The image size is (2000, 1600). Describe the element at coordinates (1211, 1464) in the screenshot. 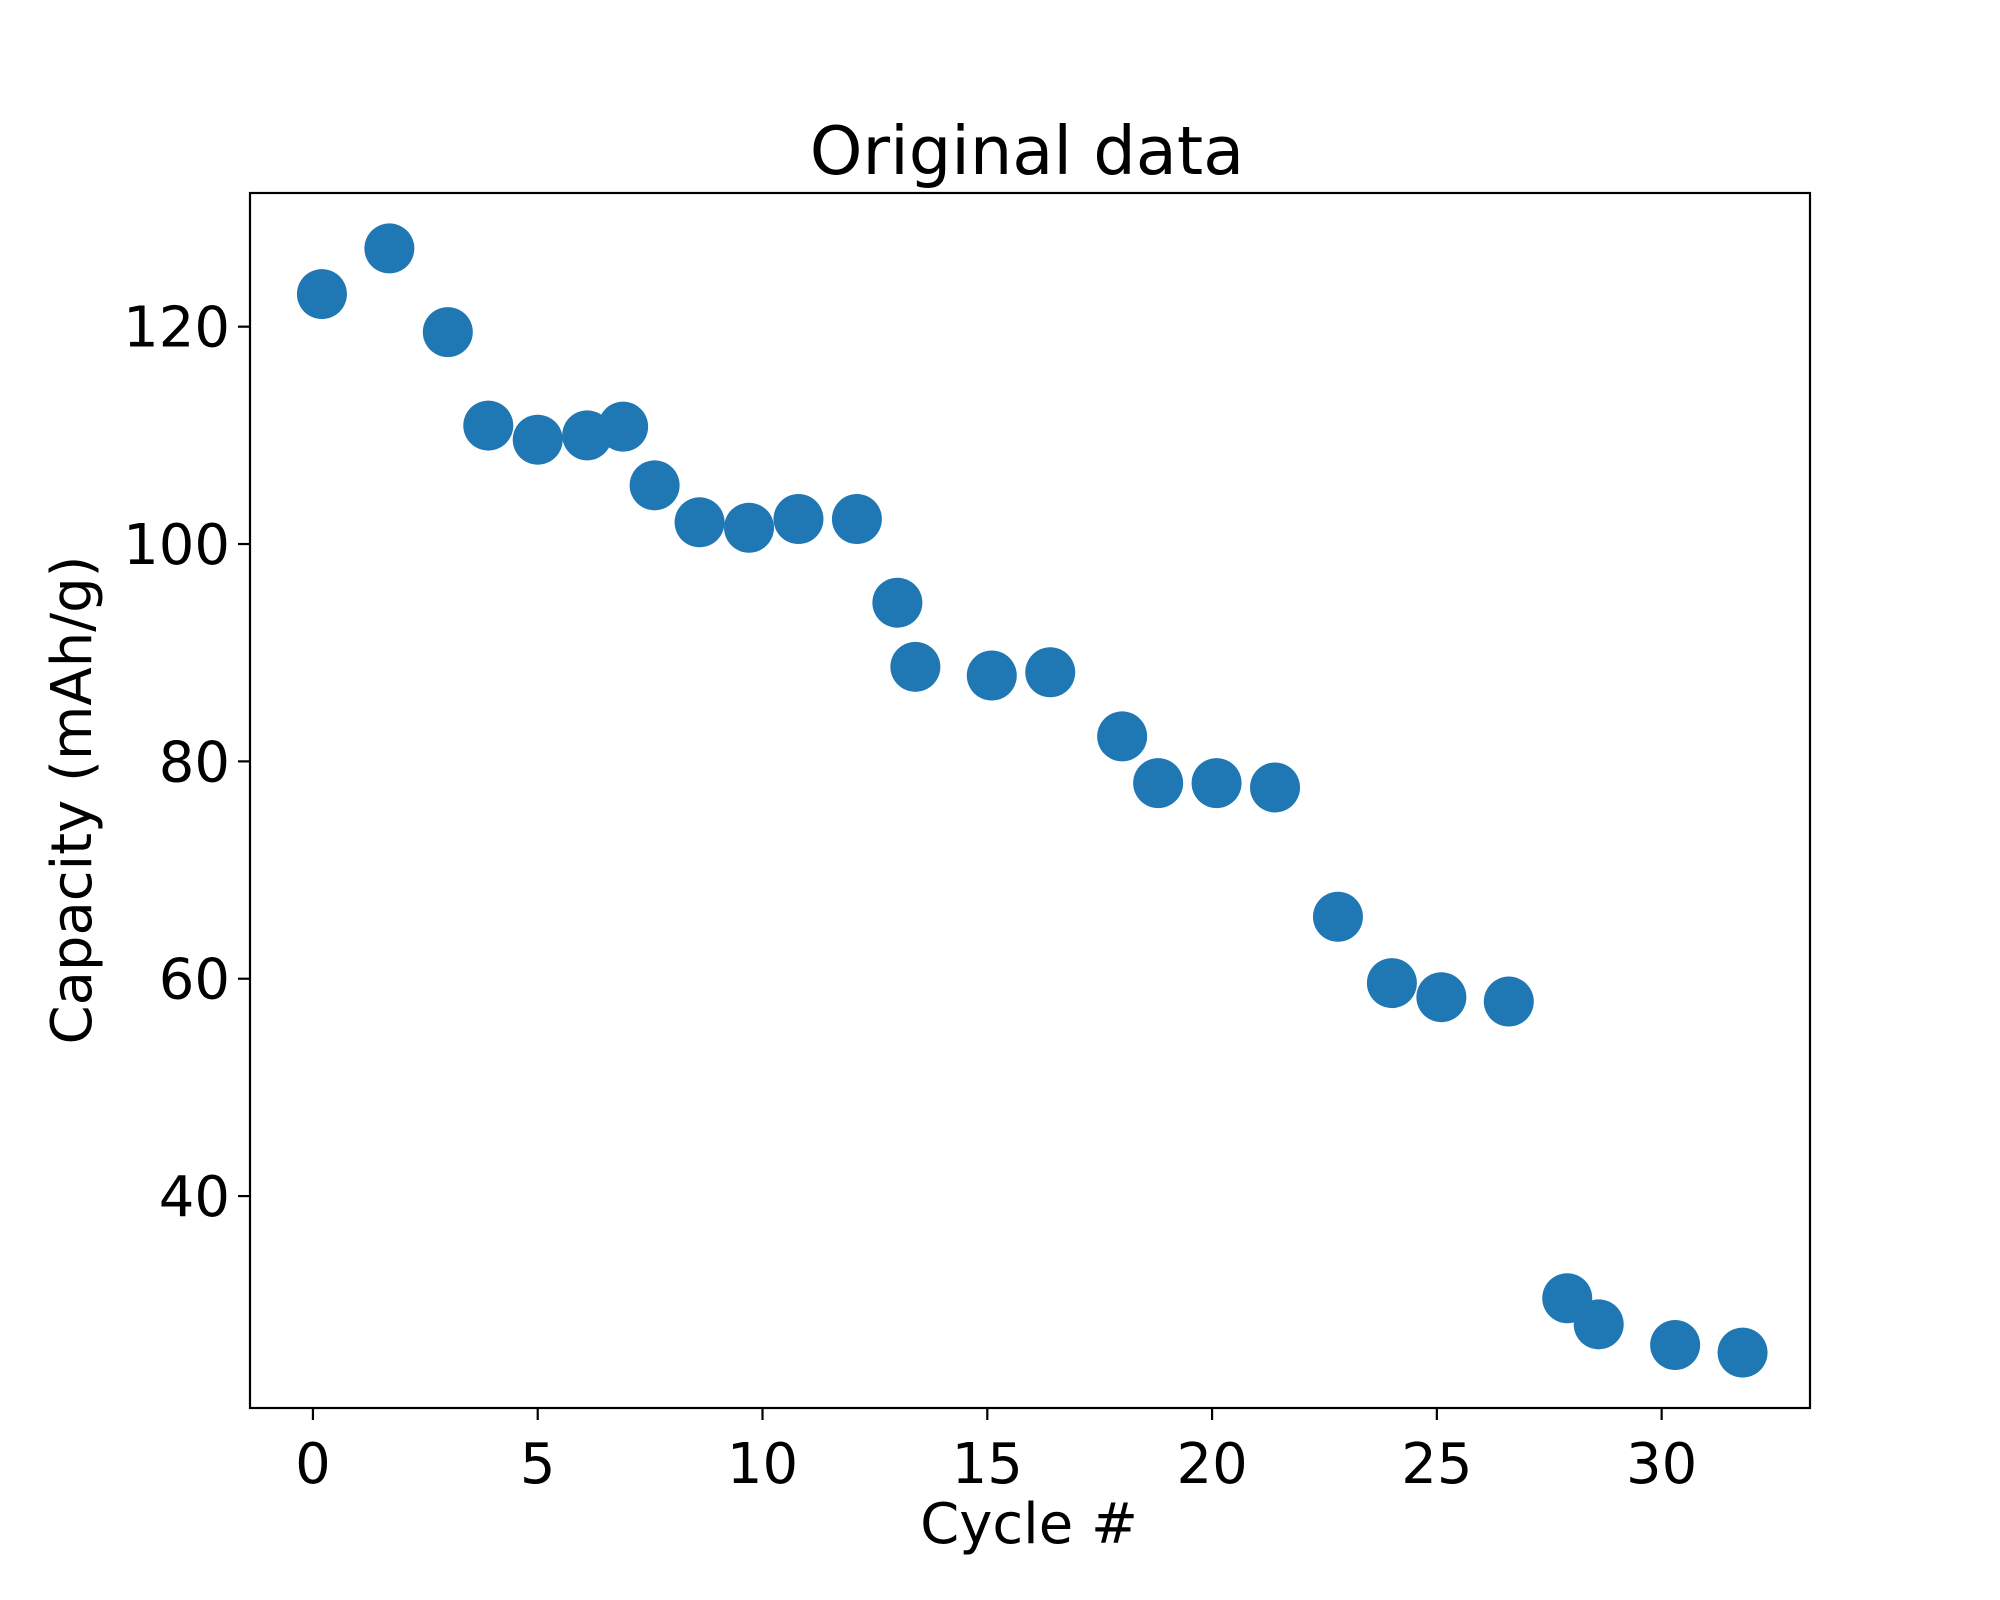

I see `x-tick-label: 20` at that location.